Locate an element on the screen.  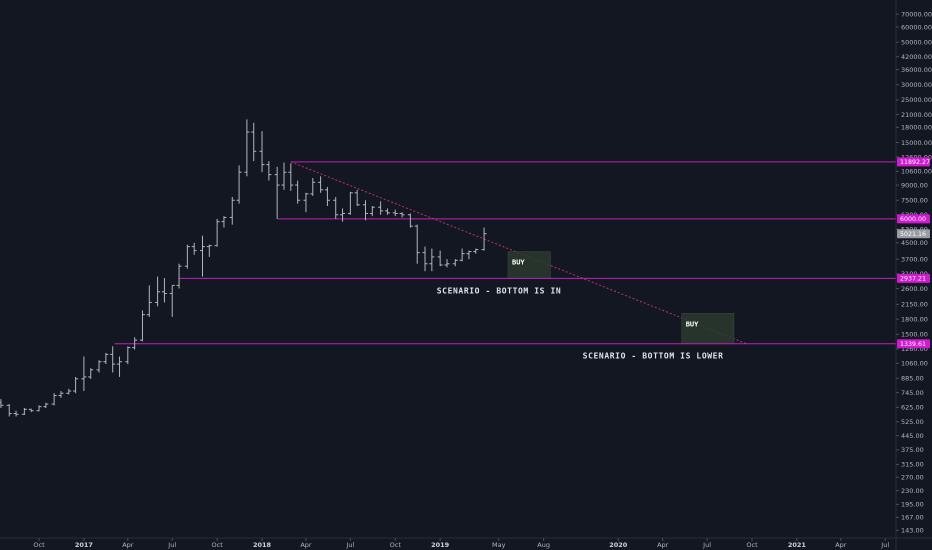
x-tick-label: Aug is located at coordinates (543, 545).